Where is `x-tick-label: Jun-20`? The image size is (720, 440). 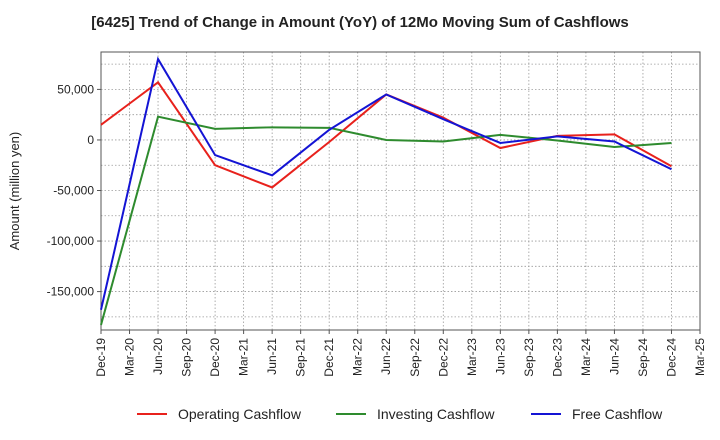 x-tick-label: Jun-20 is located at coordinates (158, 356).